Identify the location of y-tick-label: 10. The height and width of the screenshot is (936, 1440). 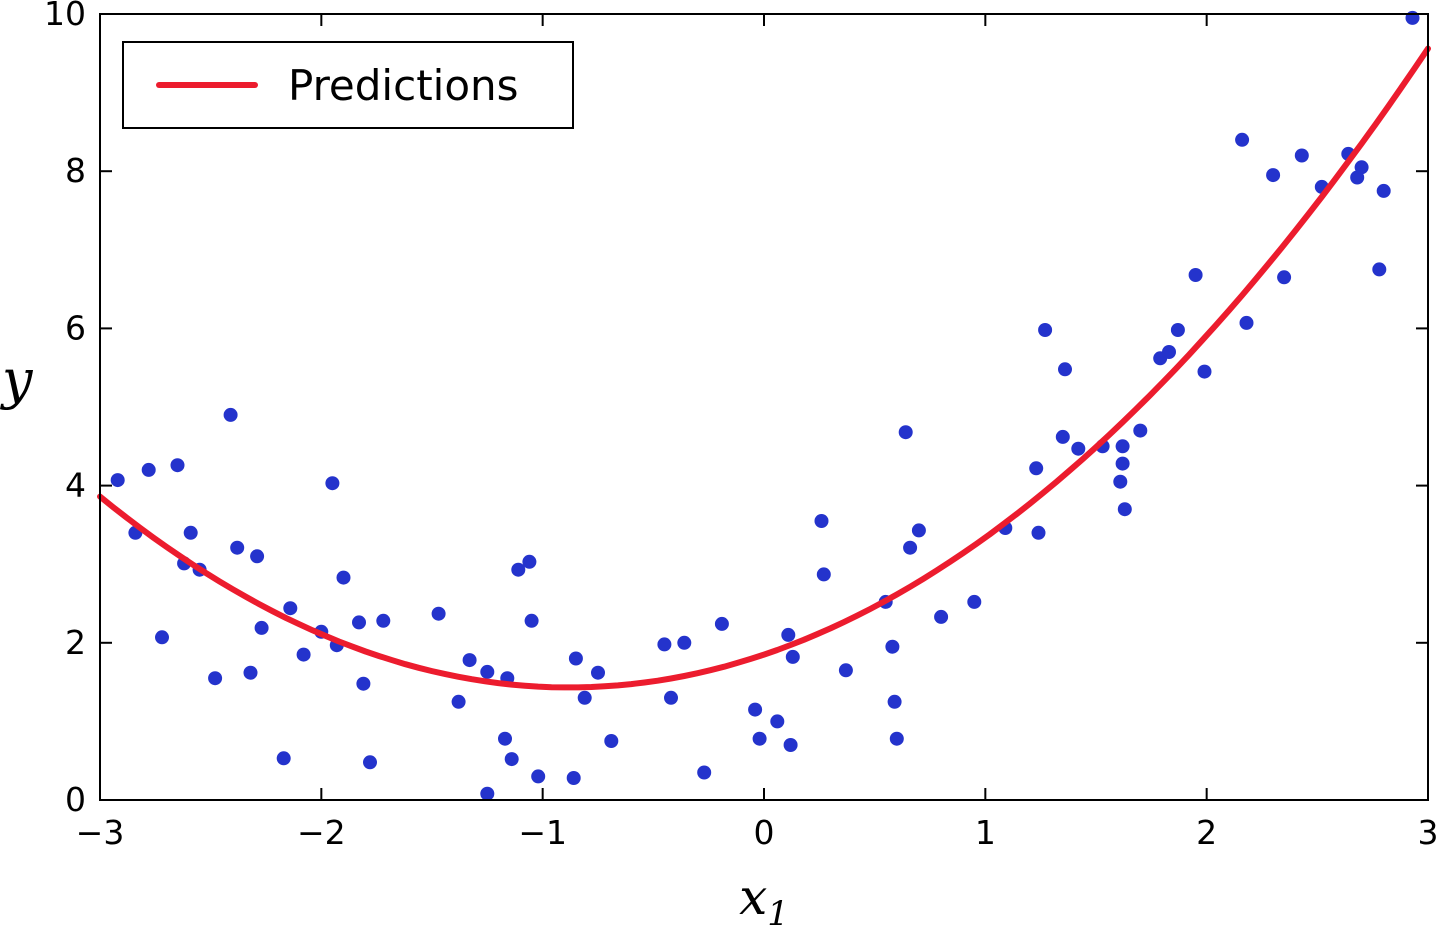
(65, 16).